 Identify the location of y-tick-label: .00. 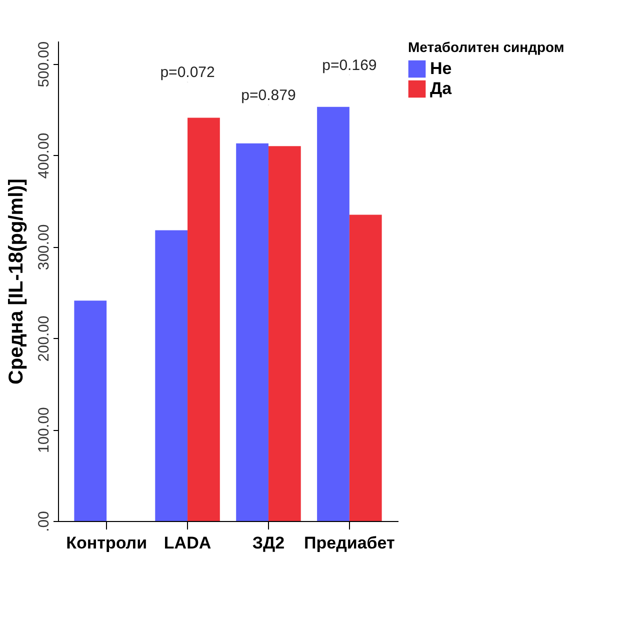
(44, 521).